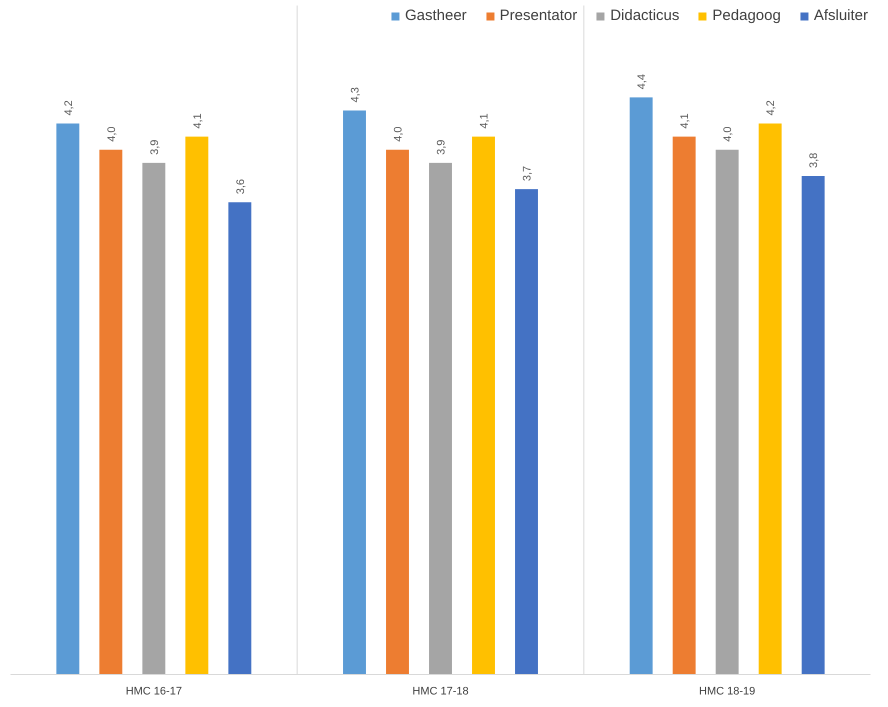 The image size is (888, 707). Describe the element at coordinates (440, 692) in the screenshot. I see `x-tick-label: HMC 17-18` at that location.